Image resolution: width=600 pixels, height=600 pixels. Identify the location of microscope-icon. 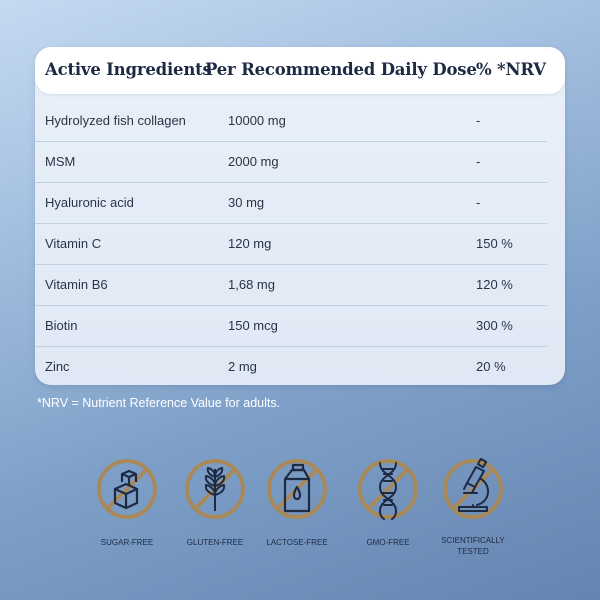
(473, 488).